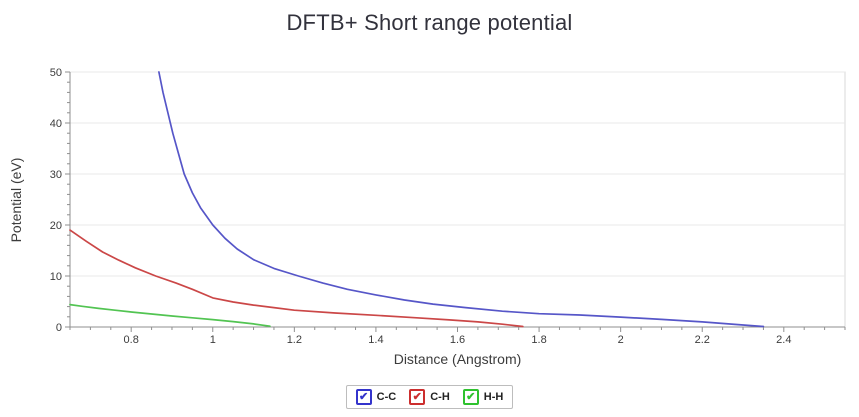  I want to click on legend-checkbox-ch: ✔, so click(417, 397).